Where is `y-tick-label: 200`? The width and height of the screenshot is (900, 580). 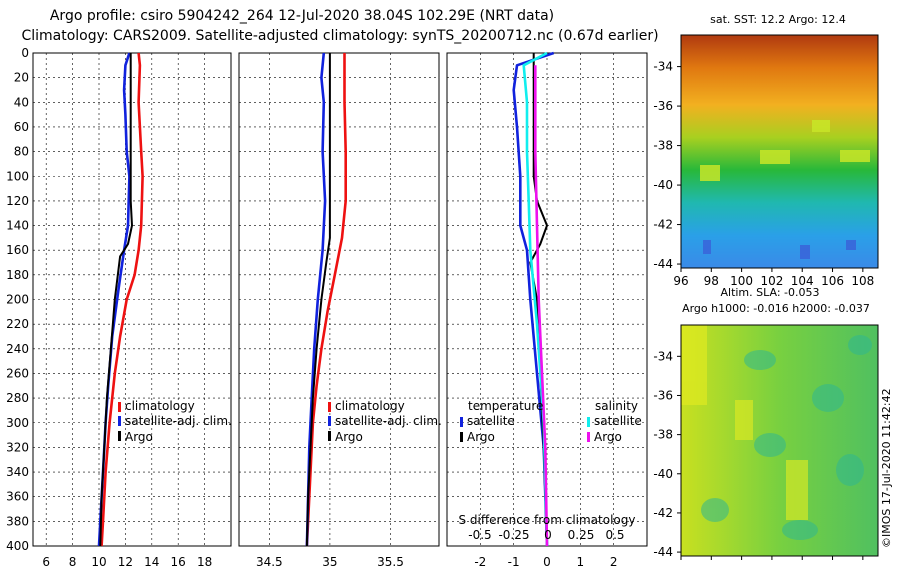 y-tick-label: 200 is located at coordinates (17, 300).